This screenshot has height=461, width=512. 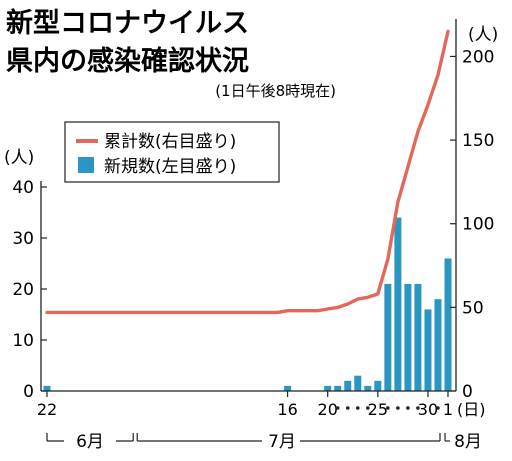 I want to click on right-tick-label: 50, so click(x=473, y=308).